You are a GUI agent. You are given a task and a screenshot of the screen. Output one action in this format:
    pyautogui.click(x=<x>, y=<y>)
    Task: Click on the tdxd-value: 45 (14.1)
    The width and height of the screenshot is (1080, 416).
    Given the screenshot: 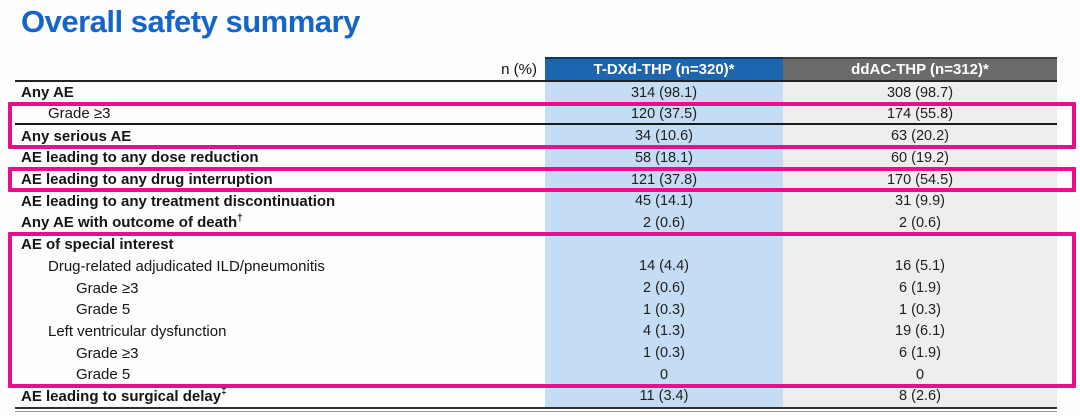 What is the action you would take?
    pyautogui.click(x=664, y=201)
    